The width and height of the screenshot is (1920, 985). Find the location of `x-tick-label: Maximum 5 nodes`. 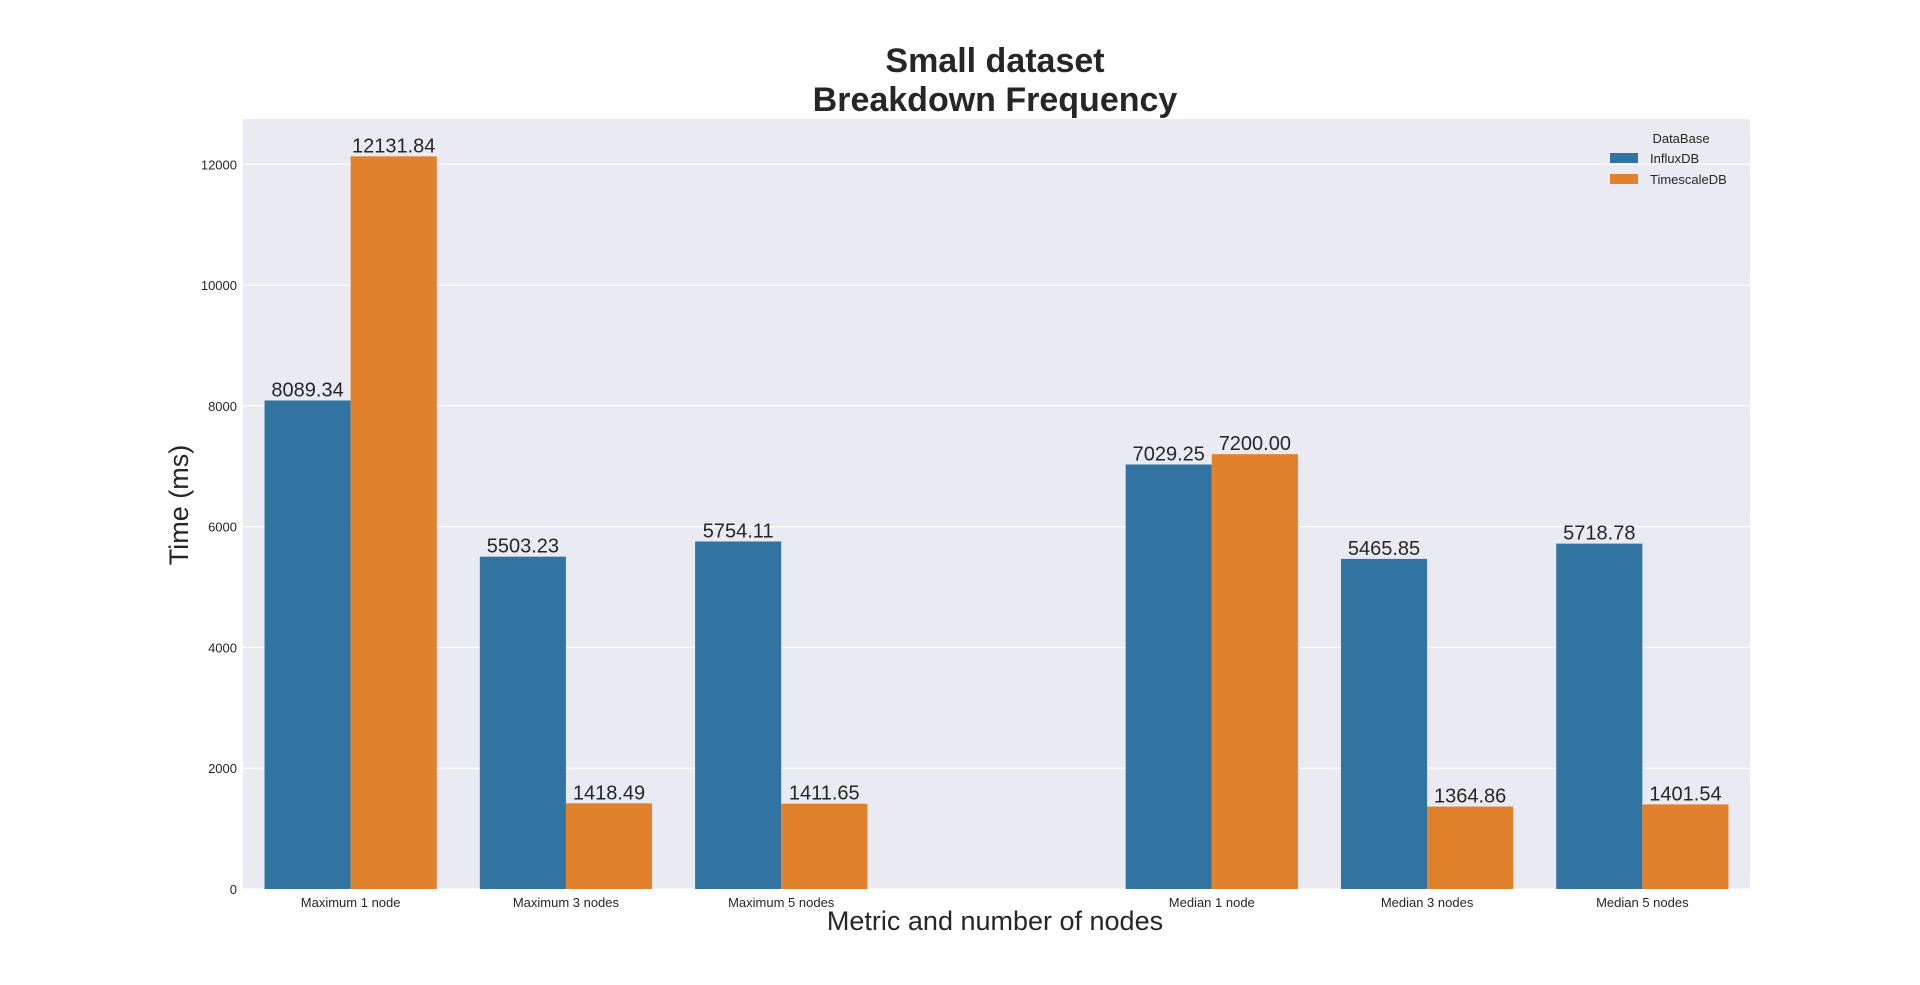

x-tick-label: Maximum 5 nodes is located at coordinates (781, 902).